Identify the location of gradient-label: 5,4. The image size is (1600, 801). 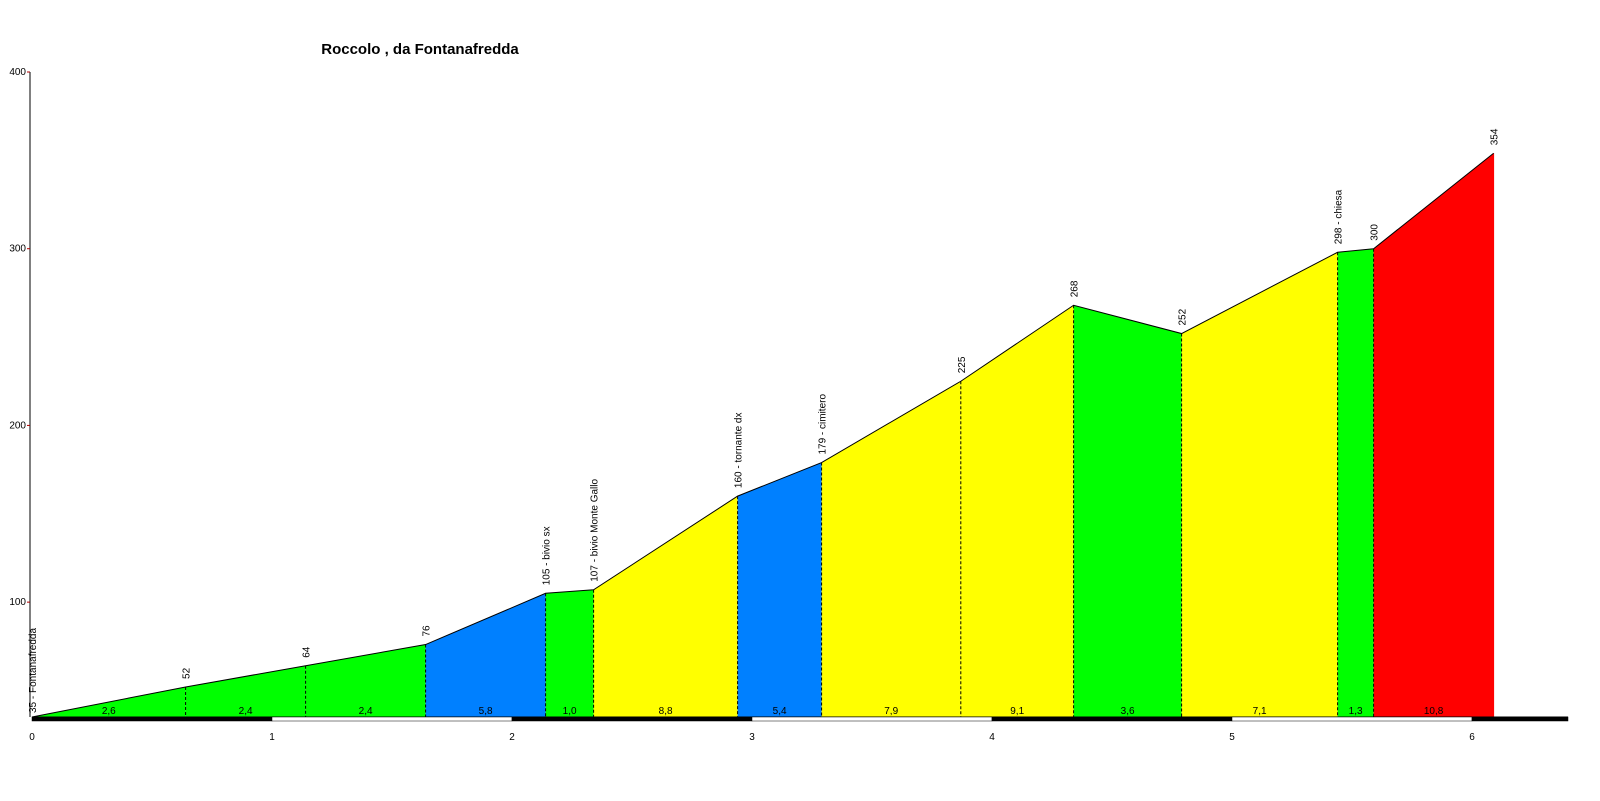
(780, 711).